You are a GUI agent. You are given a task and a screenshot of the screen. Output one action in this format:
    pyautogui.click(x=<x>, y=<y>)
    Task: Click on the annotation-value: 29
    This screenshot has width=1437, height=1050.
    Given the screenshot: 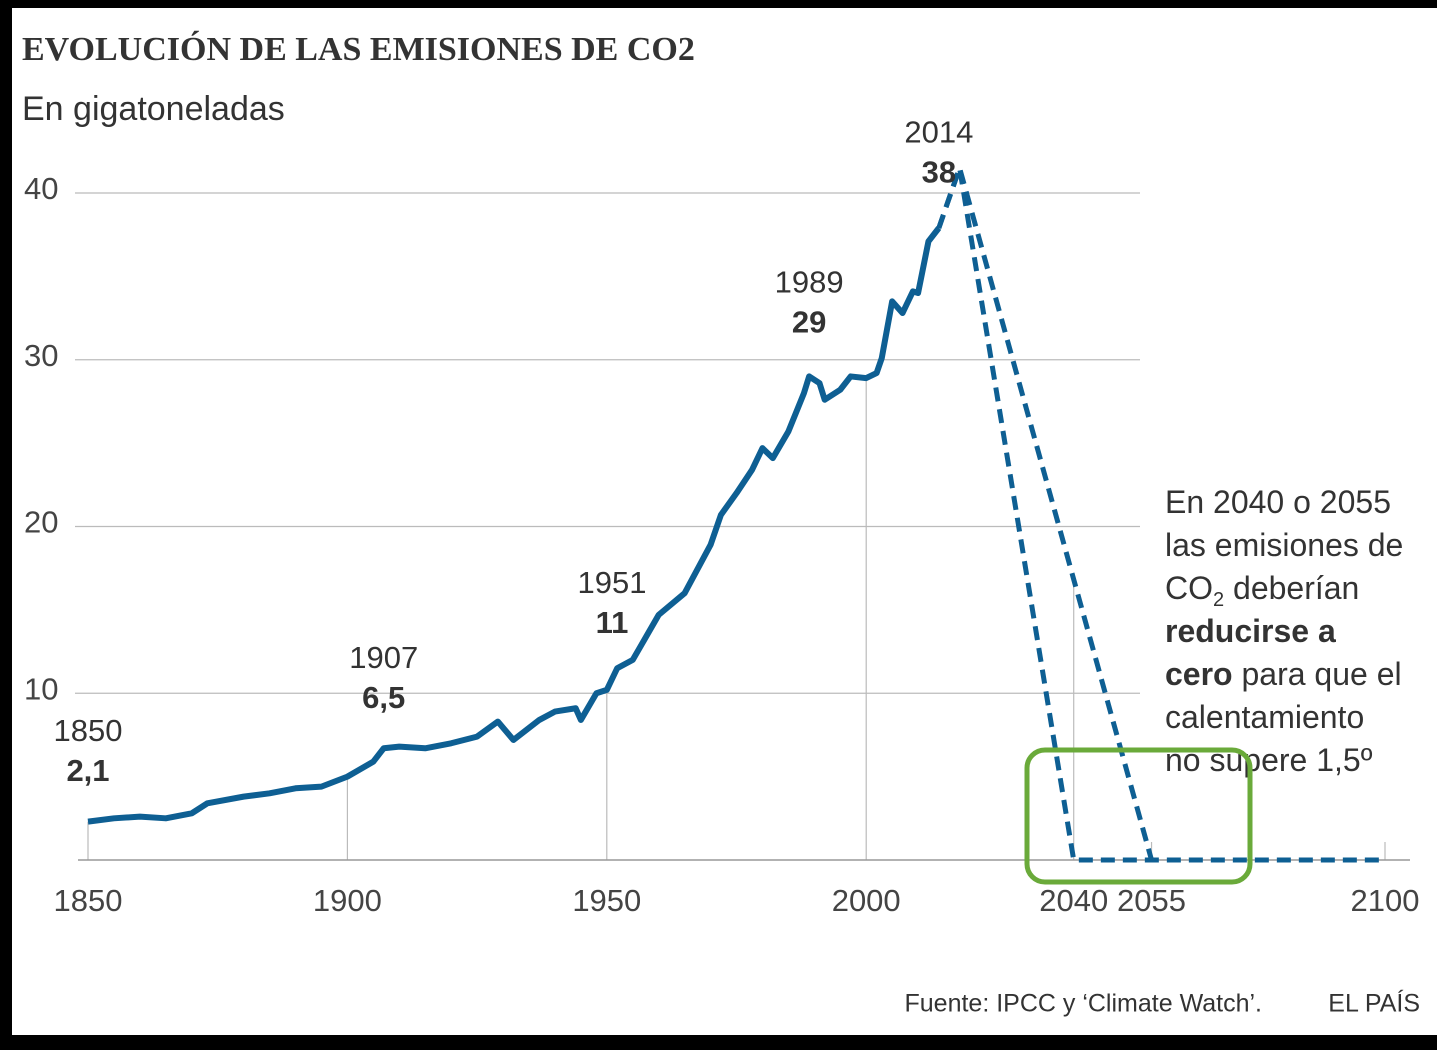 What is the action you would take?
    pyautogui.click(x=809, y=322)
    